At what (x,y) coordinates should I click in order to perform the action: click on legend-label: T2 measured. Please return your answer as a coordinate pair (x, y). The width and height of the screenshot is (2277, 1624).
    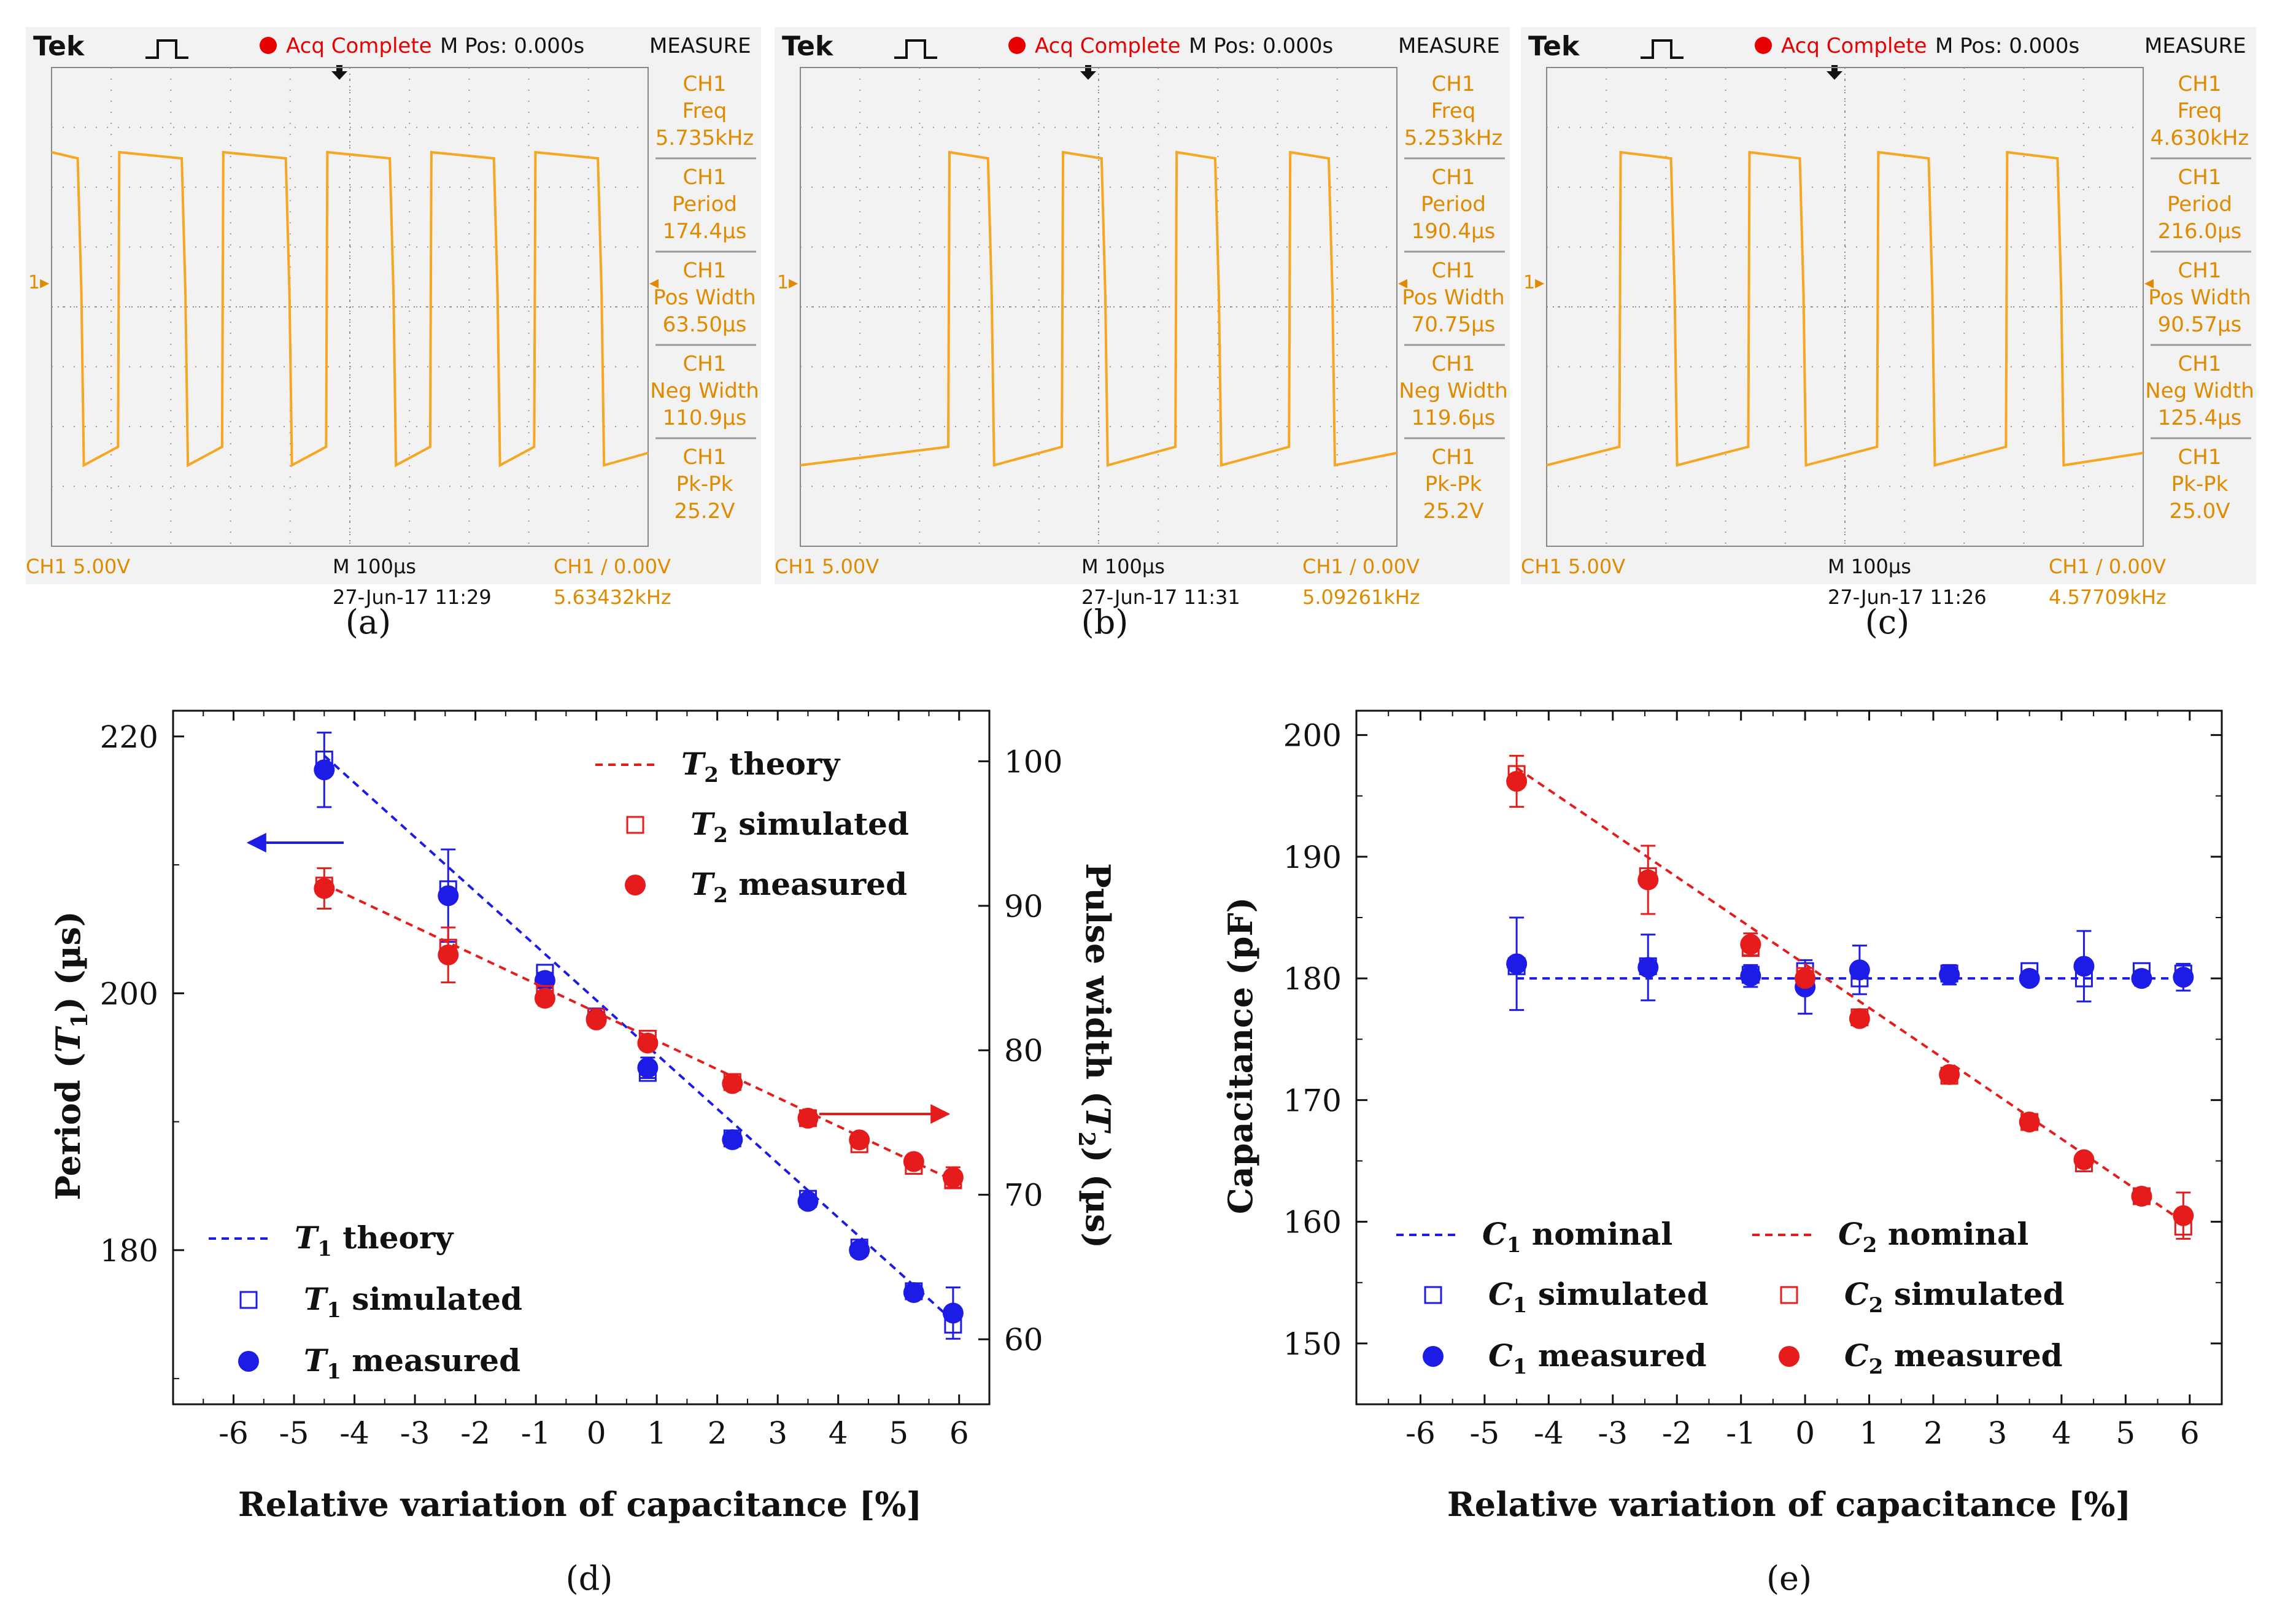
    Looking at the image, I should click on (798, 887).